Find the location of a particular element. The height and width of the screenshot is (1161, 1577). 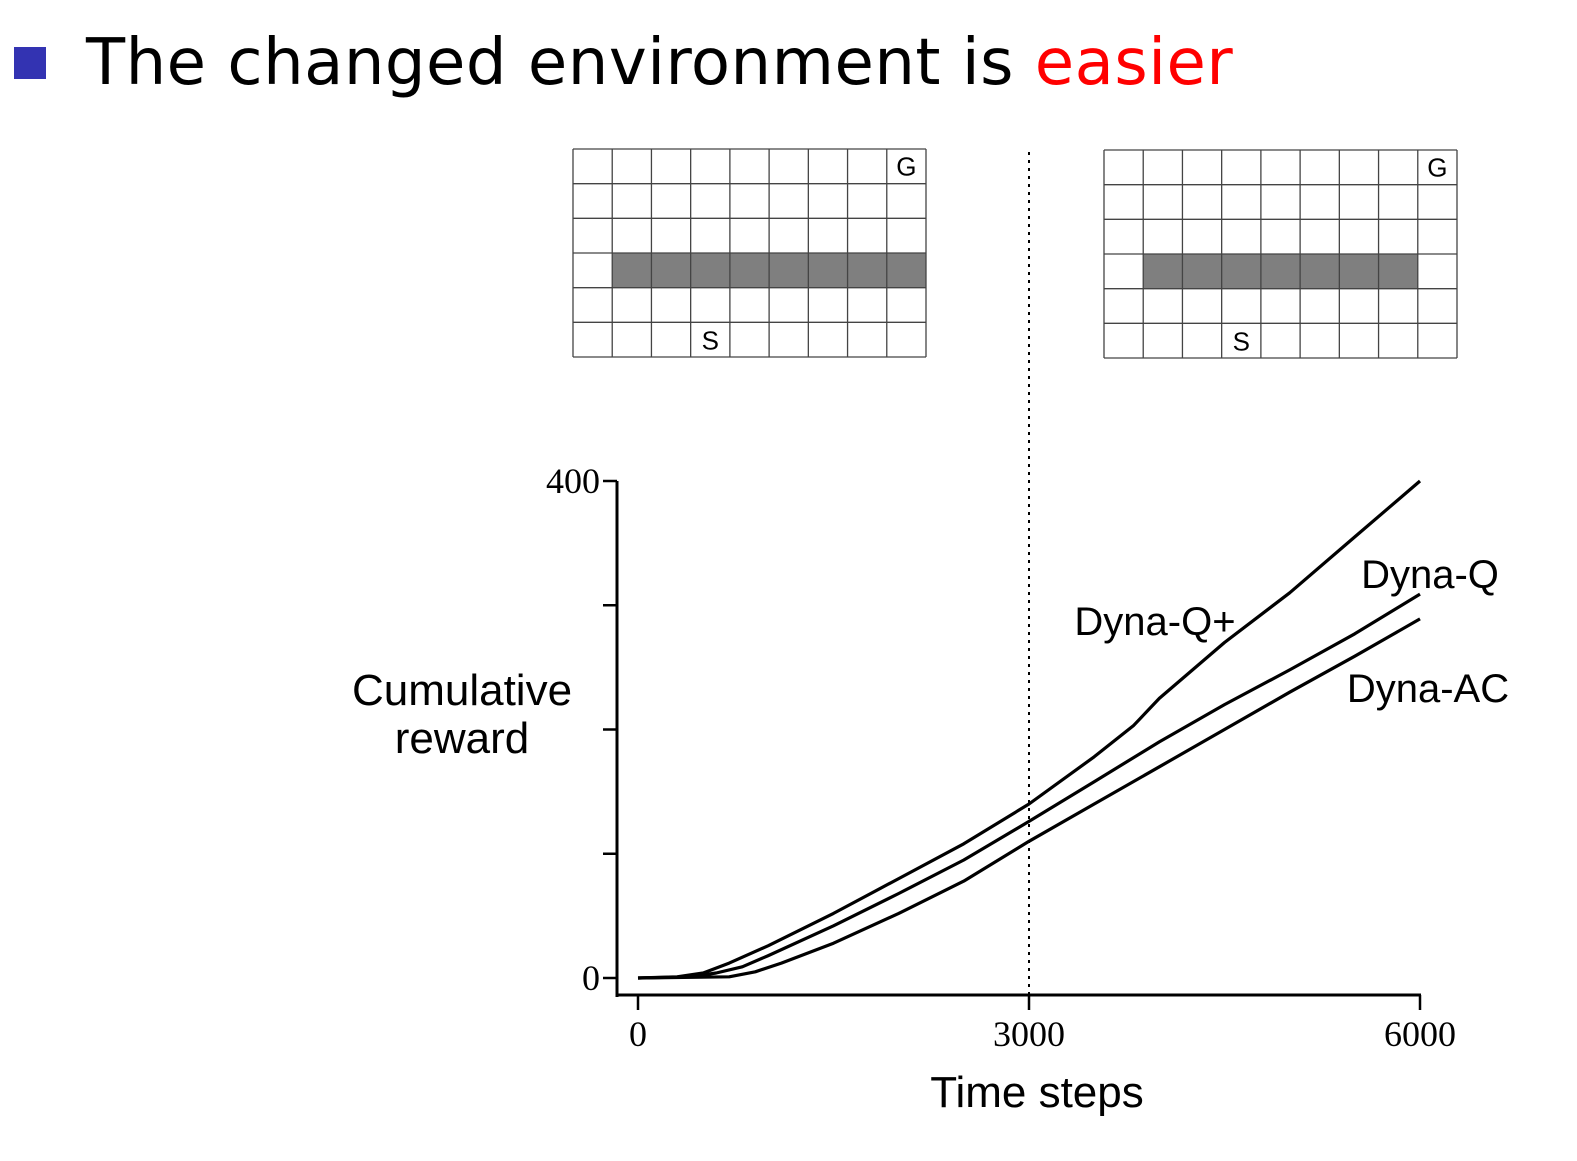

wall-block is located at coordinates (1280, 271).